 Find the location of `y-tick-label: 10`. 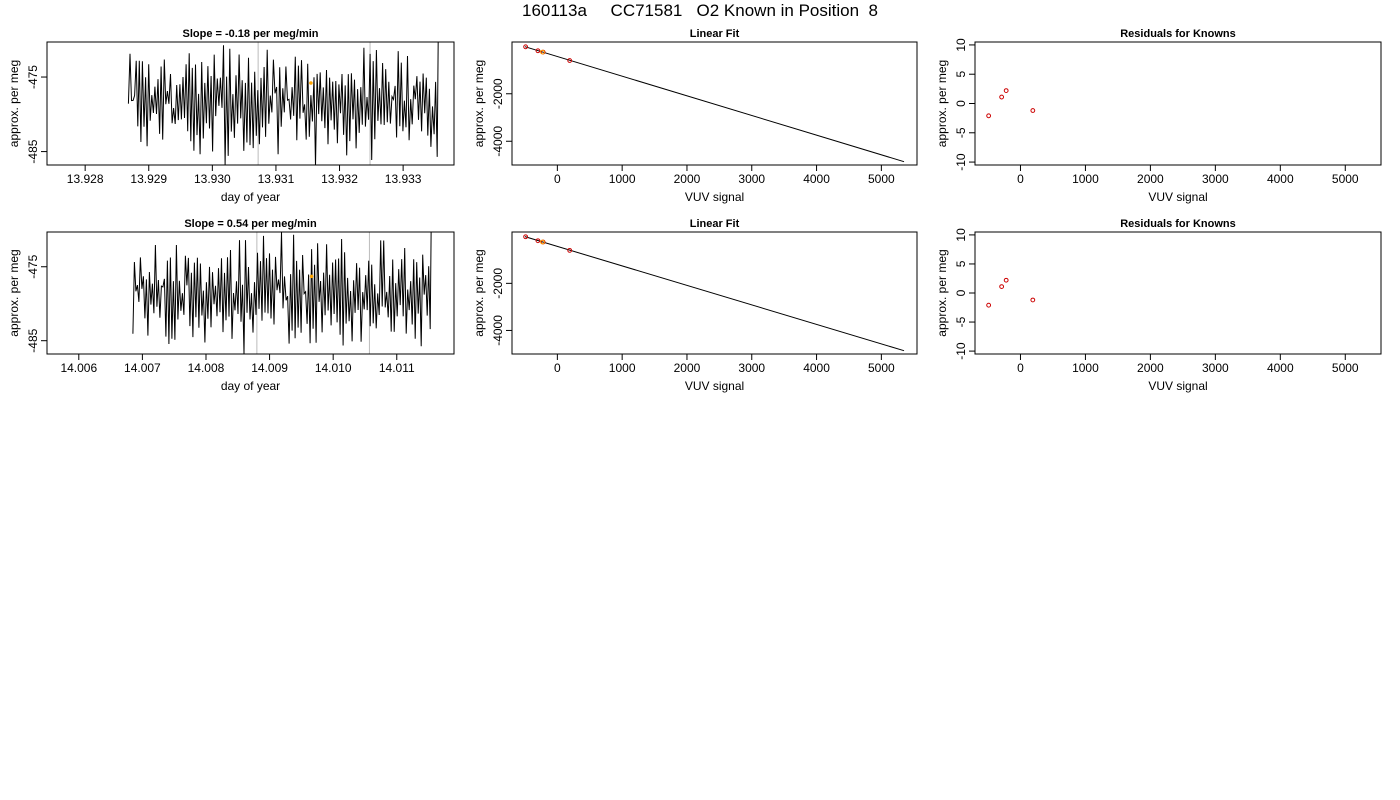

y-tick-label: 10 is located at coordinates (961, 45).